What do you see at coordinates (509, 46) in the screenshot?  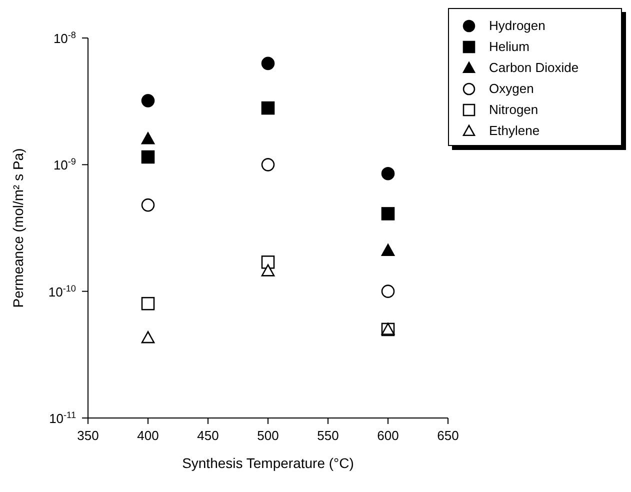 I see `legend-label: Helium` at bounding box center [509, 46].